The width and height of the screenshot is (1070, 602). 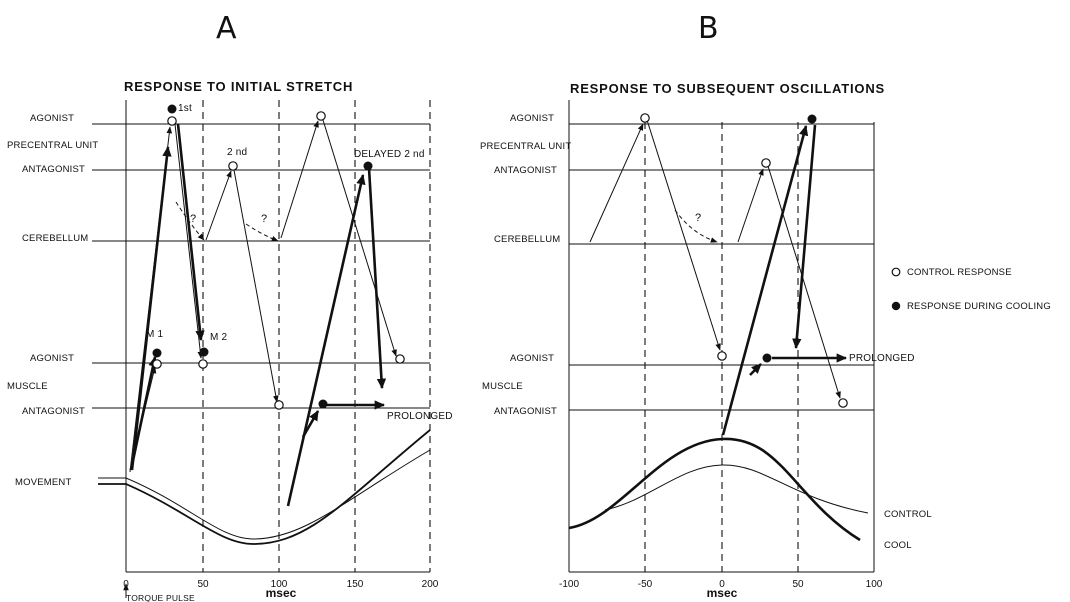 What do you see at coordinates (368, 166) in the screenshot?
I see `filled-circle-a-delayed` at bounding box center [368, 166].